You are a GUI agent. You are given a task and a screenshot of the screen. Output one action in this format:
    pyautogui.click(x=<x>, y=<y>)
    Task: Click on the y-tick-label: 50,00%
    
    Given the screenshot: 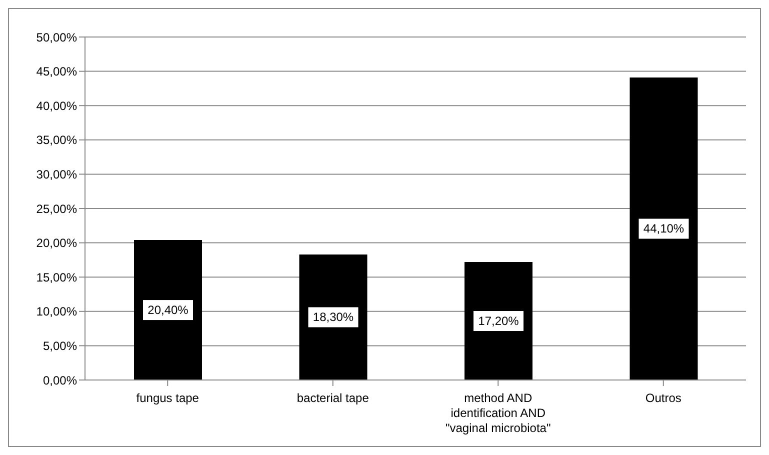 What is the action you would take?
    pyautogui.click(x=57, y=37)
    